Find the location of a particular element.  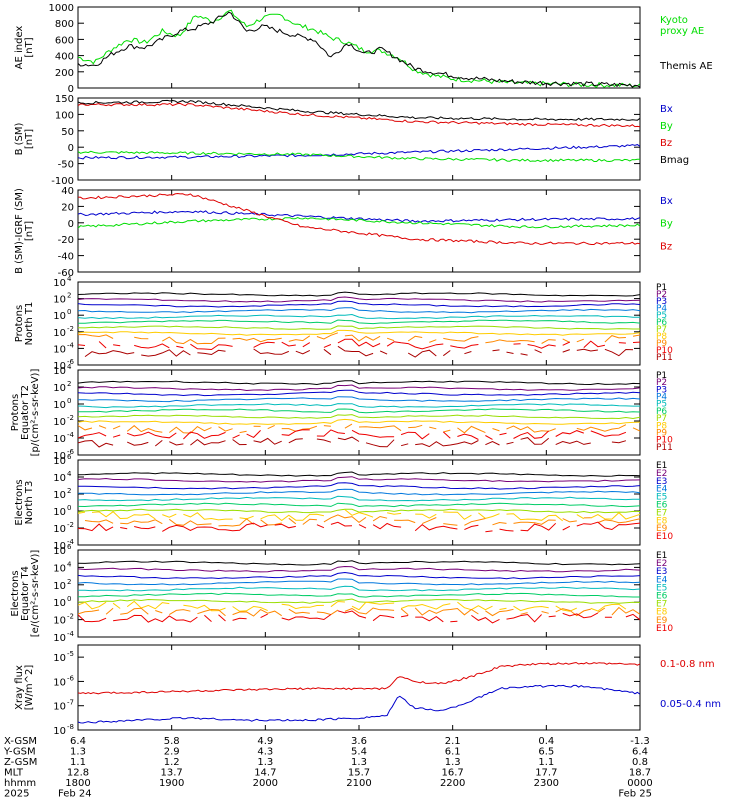

channel-line-e3 is located at coordinates (359, 486).